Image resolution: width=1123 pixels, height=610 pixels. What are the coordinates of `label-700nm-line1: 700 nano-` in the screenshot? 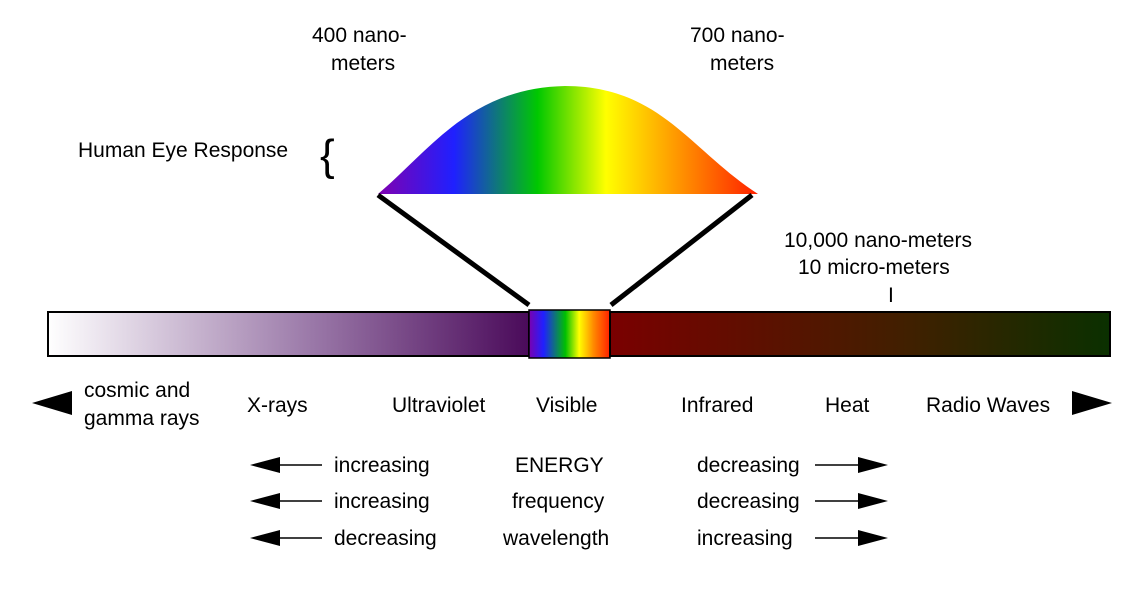 It's located at (737, 35).